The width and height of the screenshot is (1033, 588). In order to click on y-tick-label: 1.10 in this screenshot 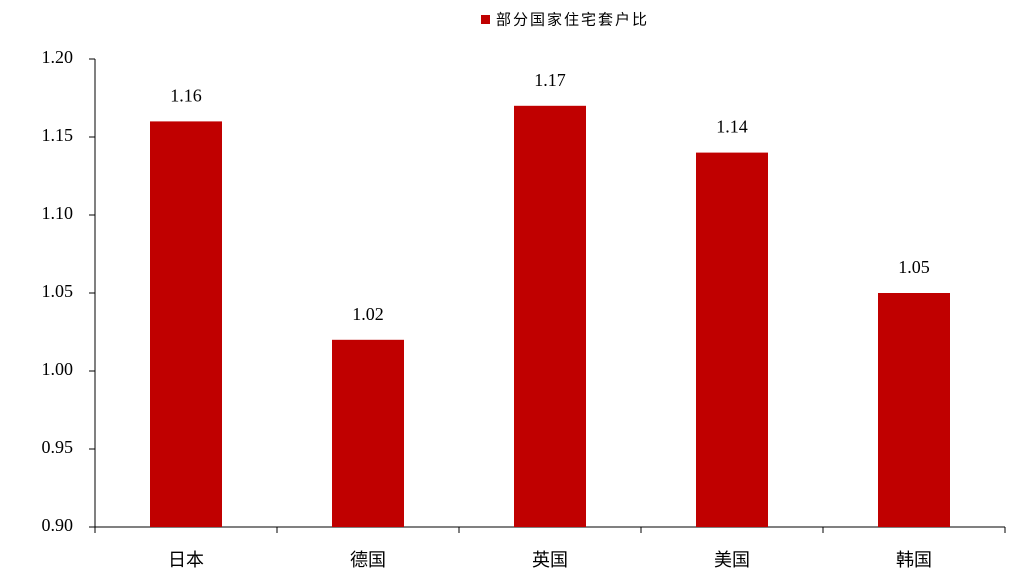, I will do `click(58, 213)`.